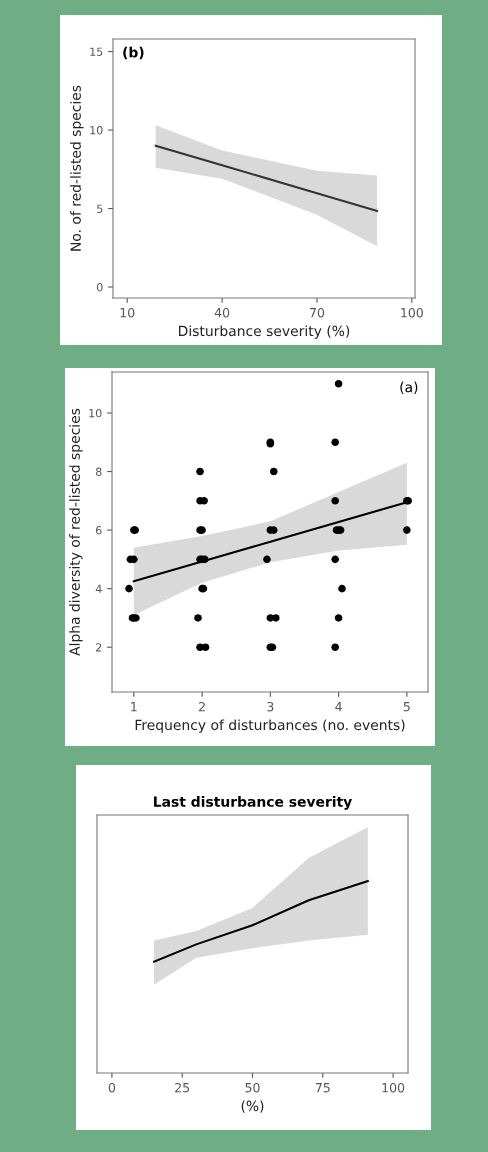 This screenshot has height=1152, width=488. Describe the element at coordinates (98, 471) in the screenshot. I see `y-tick-label: 8` at that location.